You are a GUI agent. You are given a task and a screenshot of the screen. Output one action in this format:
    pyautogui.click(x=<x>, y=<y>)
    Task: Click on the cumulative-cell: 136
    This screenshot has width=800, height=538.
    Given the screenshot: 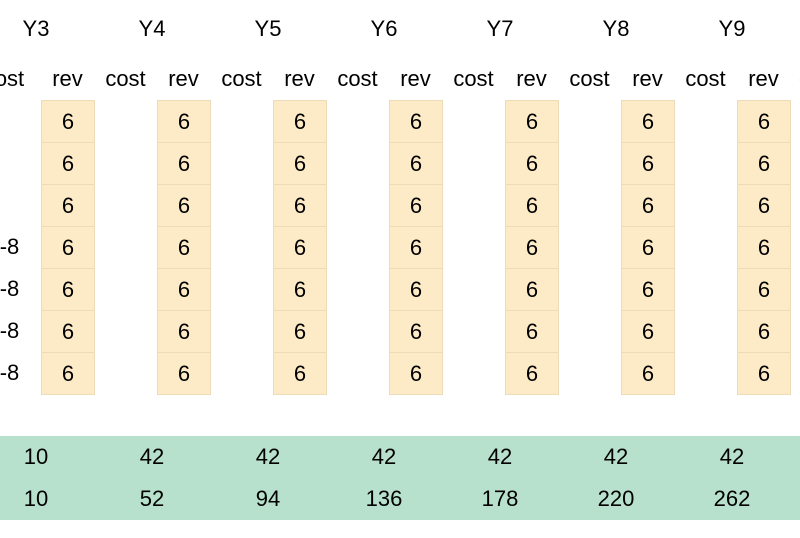 What is the action you would take?
    pyautogui.click(x=384, y=498)
    